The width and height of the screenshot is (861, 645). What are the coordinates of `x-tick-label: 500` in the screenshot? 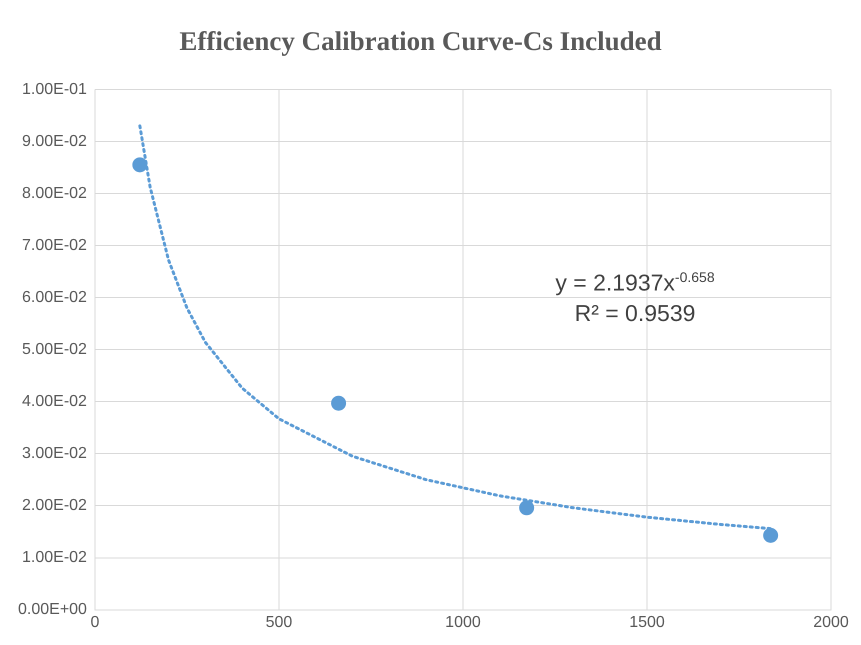 It's located at (279, 622).